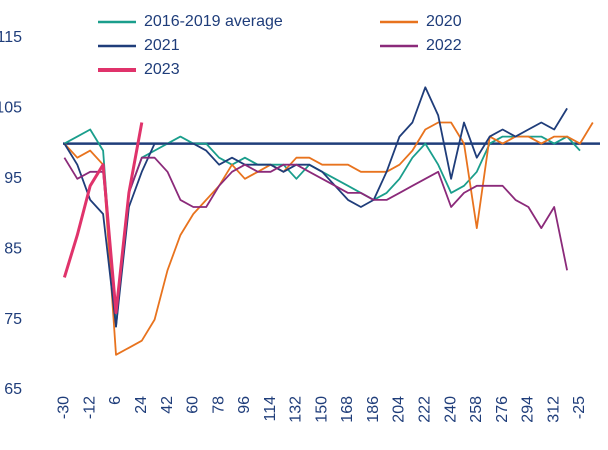  I want to click on y-tick-label: 115, so click(11, 37).